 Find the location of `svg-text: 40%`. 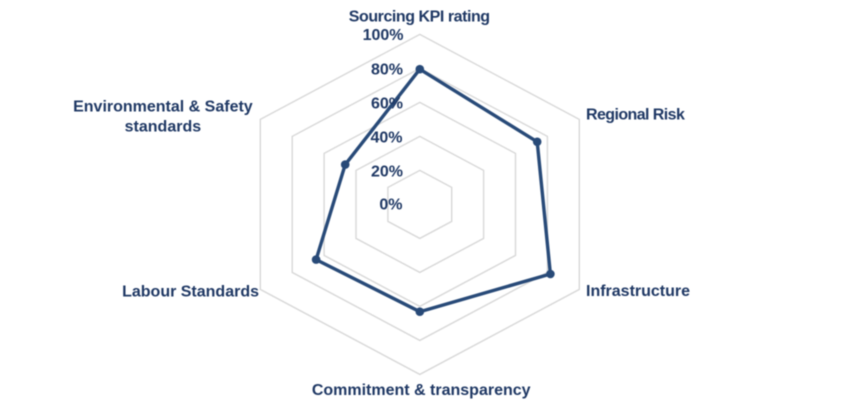

svg-text: 40% is located at coordinates (386, 137).